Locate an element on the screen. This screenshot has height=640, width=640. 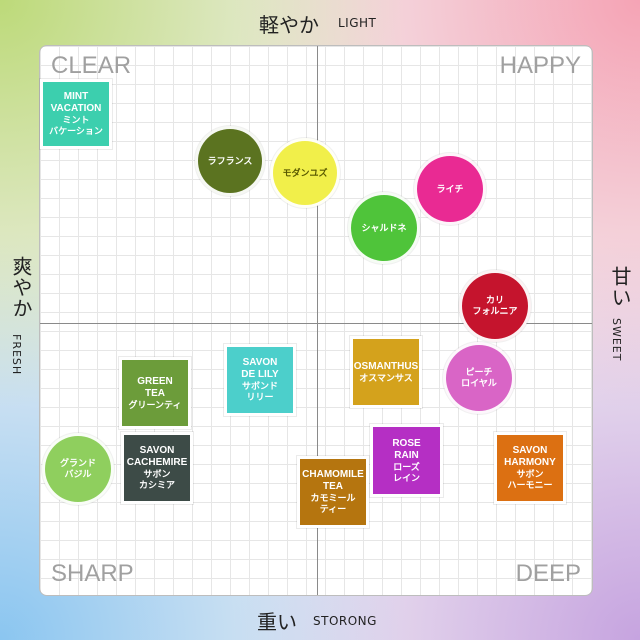
item-label-line: ラフランス is located at coordinates (230, 160).